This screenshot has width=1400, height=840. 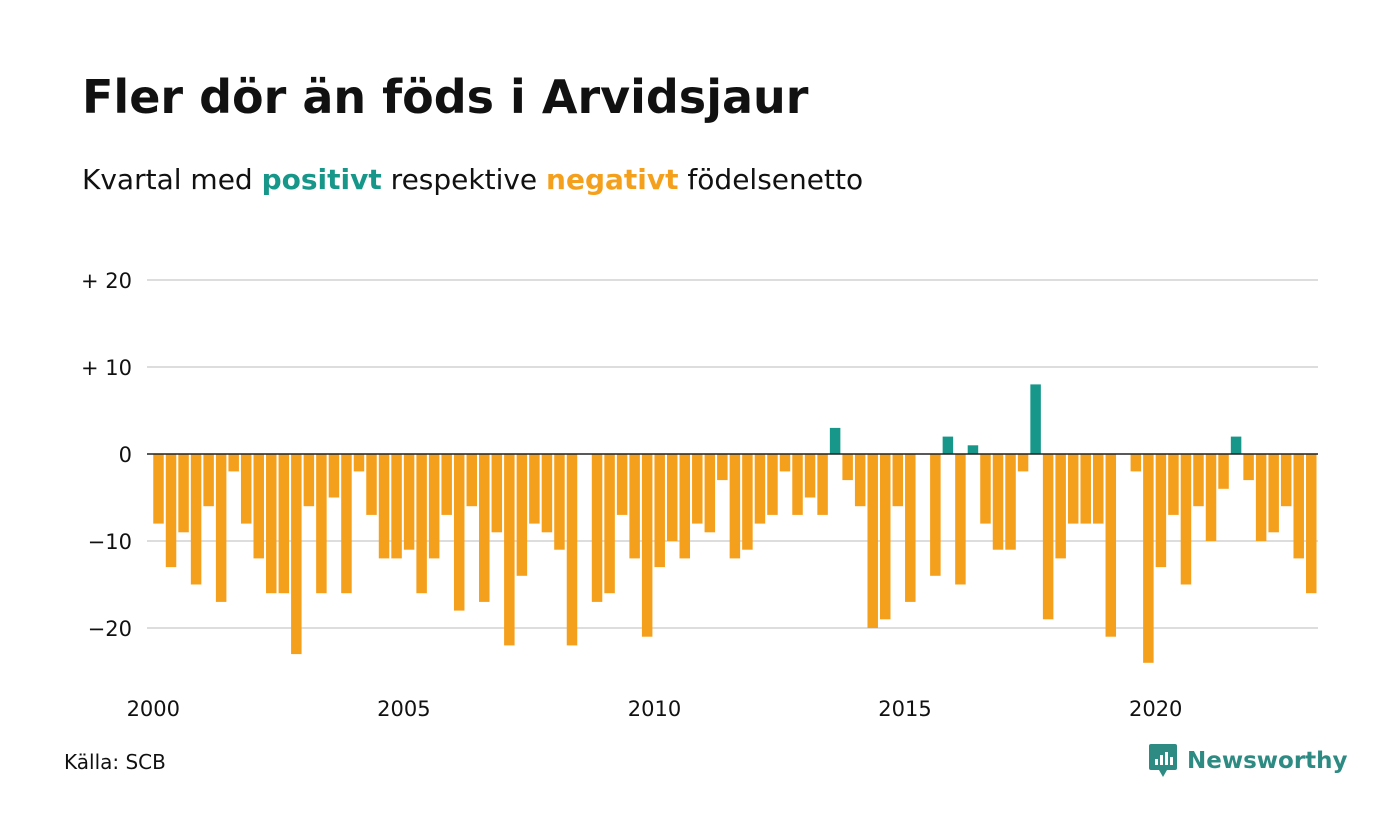 What do you see at coordinates (445, 97) in the screenshot?
I see `chart-title: Fler dör än föds i Arvidsjaur` at bounding box center [445, 97].